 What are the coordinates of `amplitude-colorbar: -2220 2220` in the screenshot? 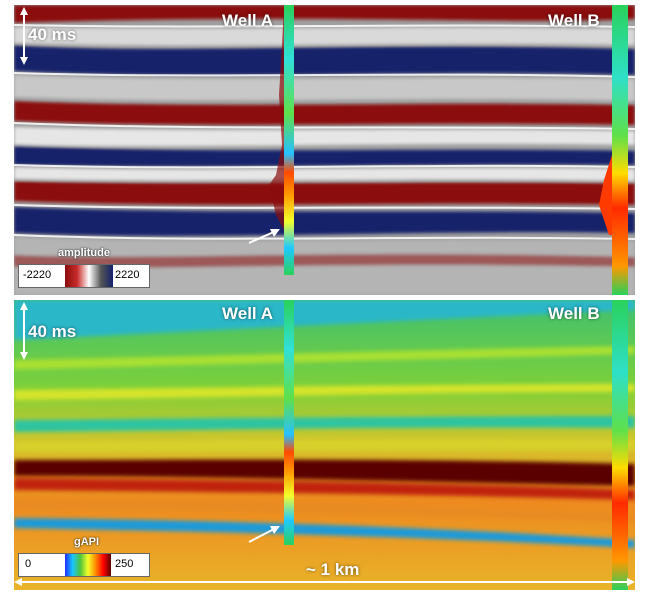 It's located at (84, 276).